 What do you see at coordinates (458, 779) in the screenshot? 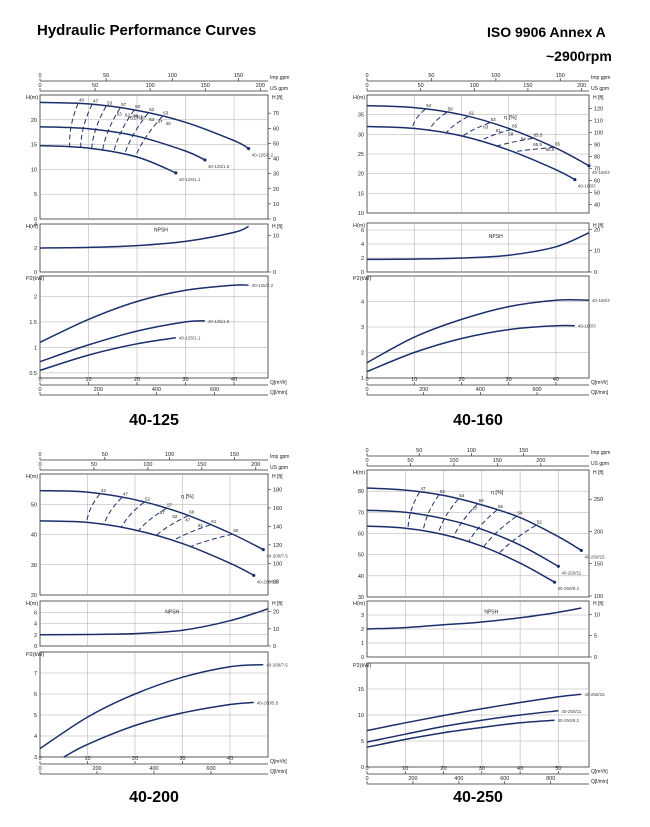
I see `lmin-tick-label: 400` at bounding box center [458, 779].